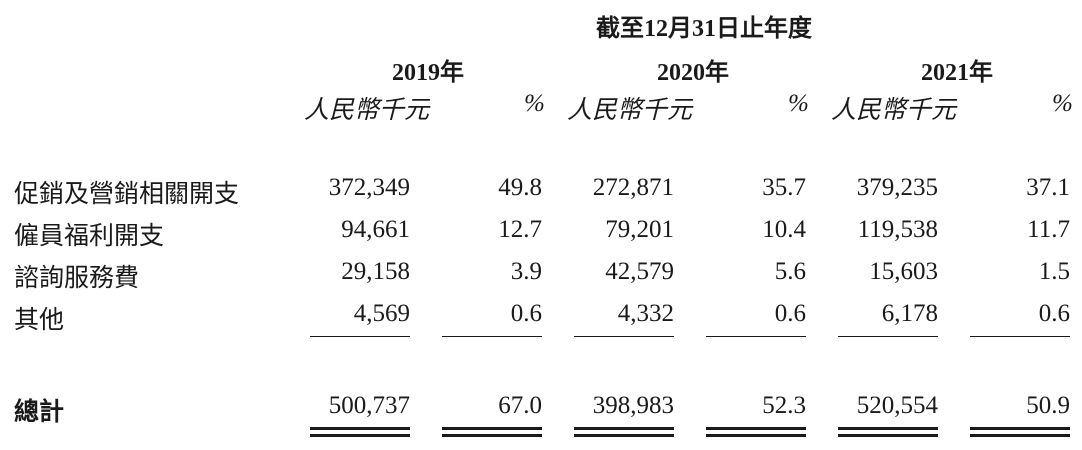 The image size is (1082, 450). Describe the element at coordinates (645, 313) in the screenshot. I see `table-cell: 4,332` at that location.